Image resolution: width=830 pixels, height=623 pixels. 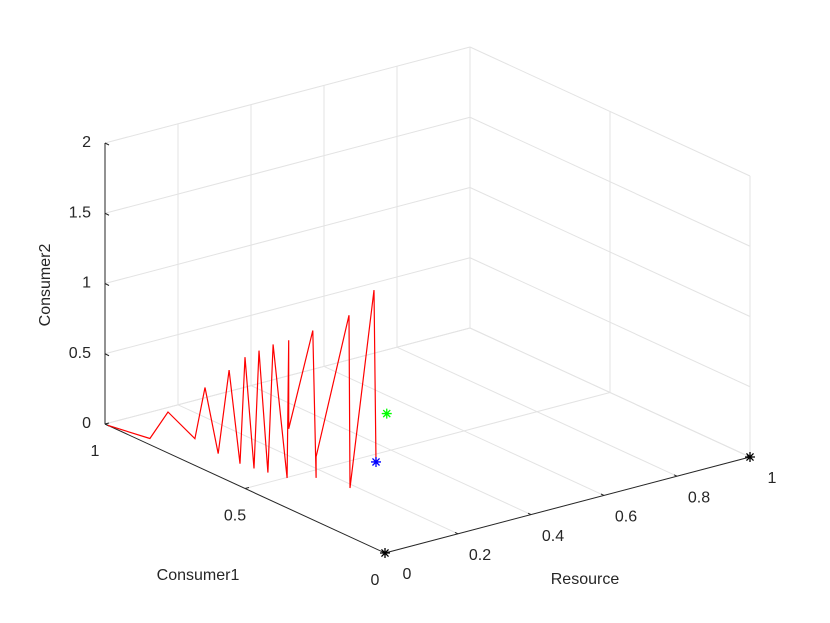 What do you see at coordinates (86, 423) in the screenshot?
I see `z-tick-label: 0` at bounding box center [86, 423].